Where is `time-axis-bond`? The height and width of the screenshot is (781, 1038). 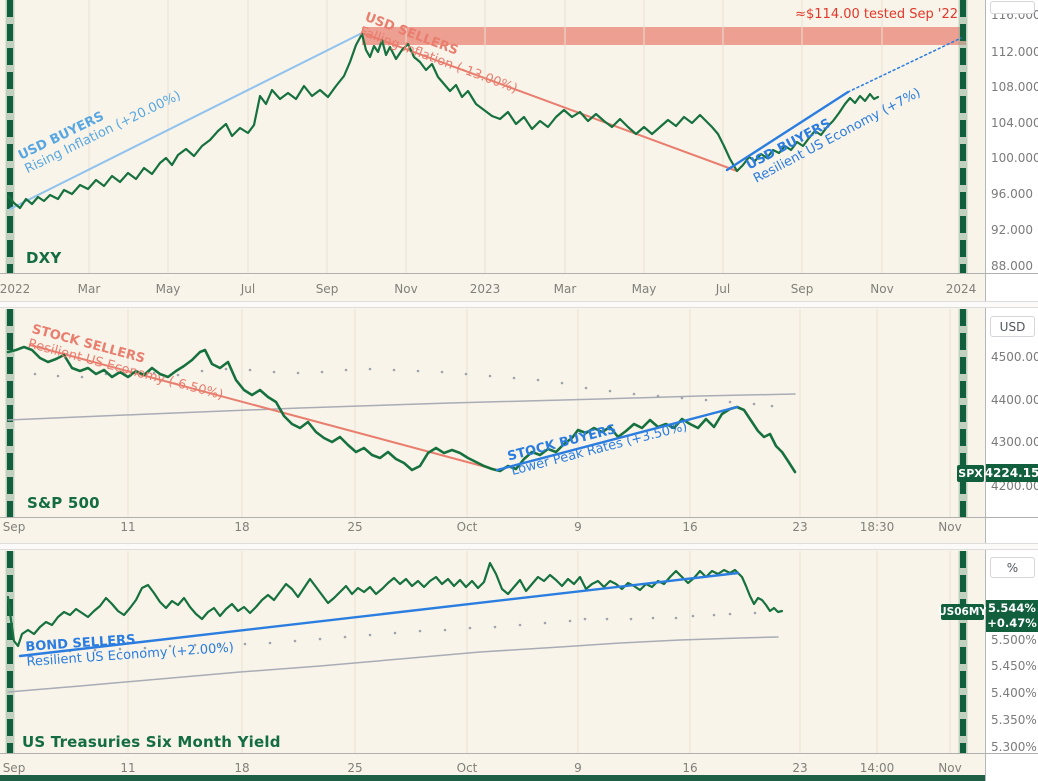 time-axis-bond is located at coordinates (492, 764).